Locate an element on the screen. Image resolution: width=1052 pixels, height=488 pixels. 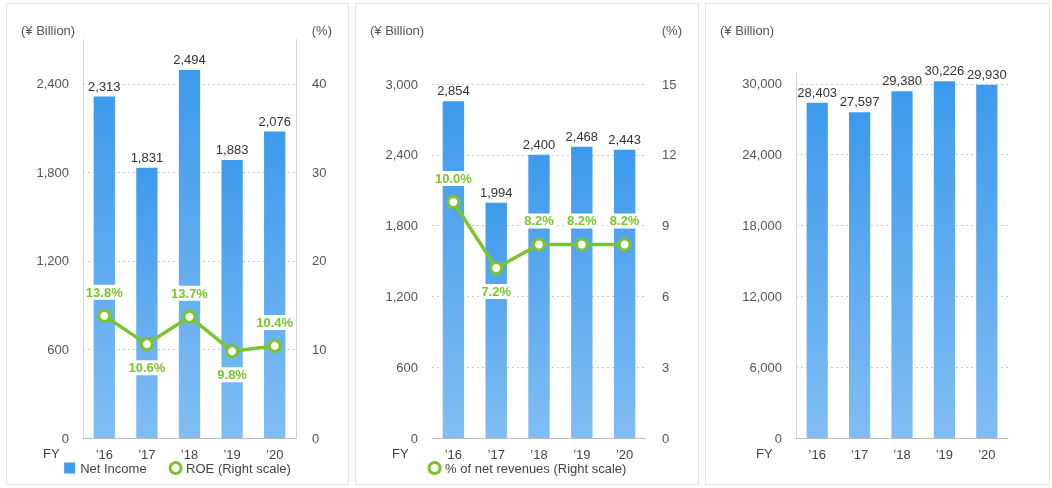
data-label: 7.2% is located at coordinates (496, 292).